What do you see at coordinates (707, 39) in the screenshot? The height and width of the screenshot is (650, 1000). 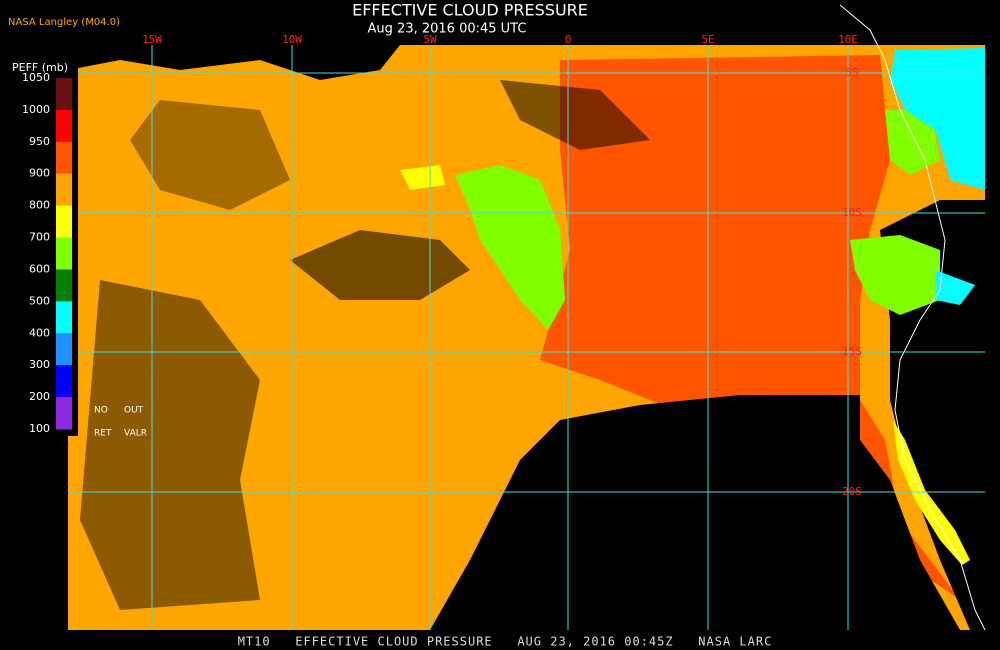 I see `longitude-label: 5E` at bounding box center [707, 39].